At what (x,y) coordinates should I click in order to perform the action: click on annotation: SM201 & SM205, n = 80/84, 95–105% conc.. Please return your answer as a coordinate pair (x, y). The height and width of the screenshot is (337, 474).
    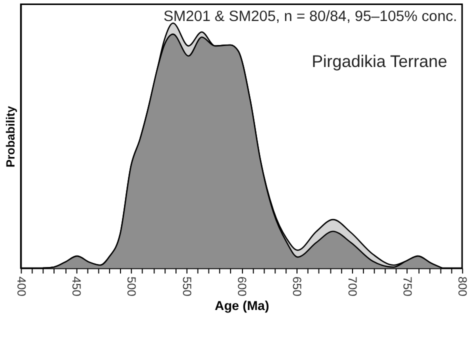
    Looking at the image, I should click on (310, 17).